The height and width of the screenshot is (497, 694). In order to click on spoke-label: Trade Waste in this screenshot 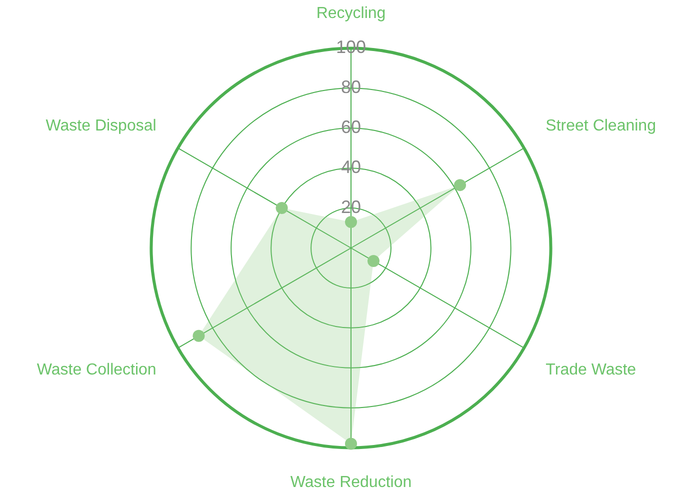, I will do `click(591, 369)`.